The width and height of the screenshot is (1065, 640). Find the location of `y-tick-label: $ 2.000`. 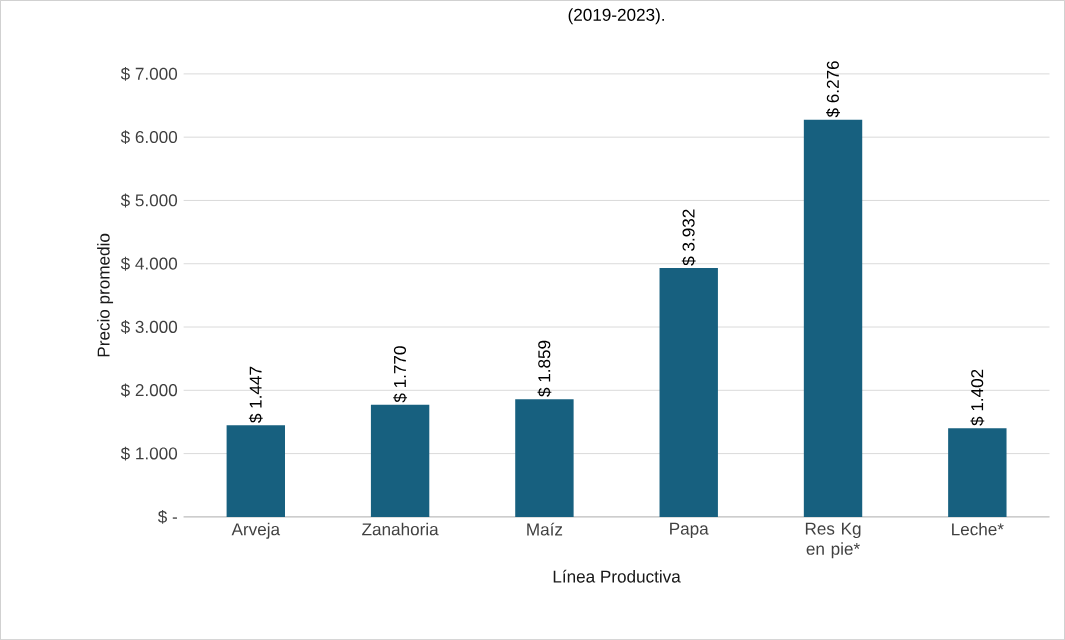

y-tick-label: $ 2.000 is located at coordinates (149, 390).